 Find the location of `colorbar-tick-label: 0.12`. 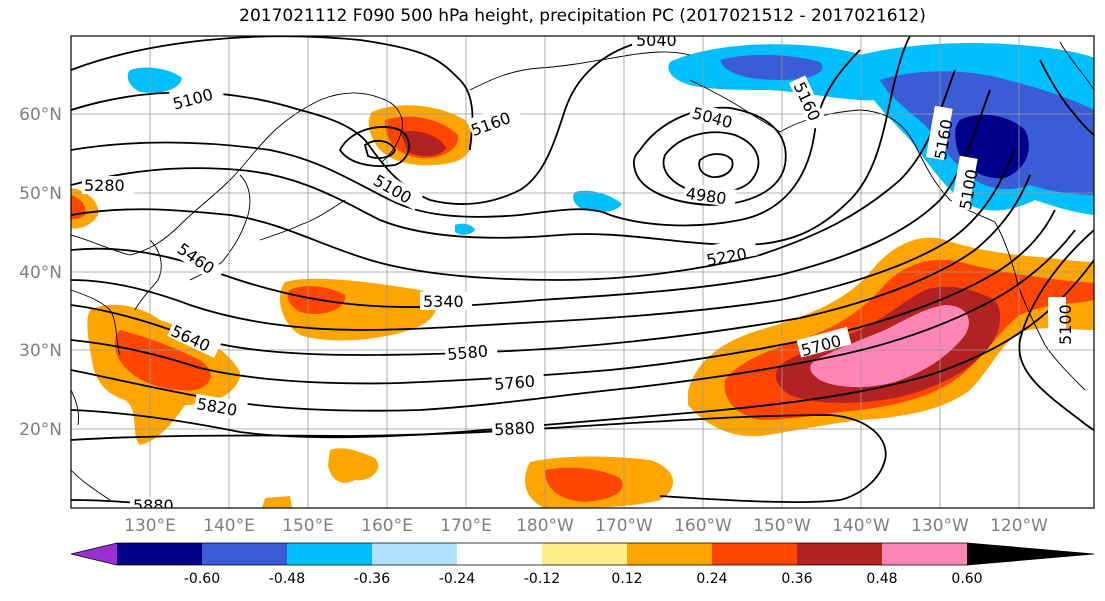

colorbar-tick-label: 0.12 is located at coordinates (626, 579).